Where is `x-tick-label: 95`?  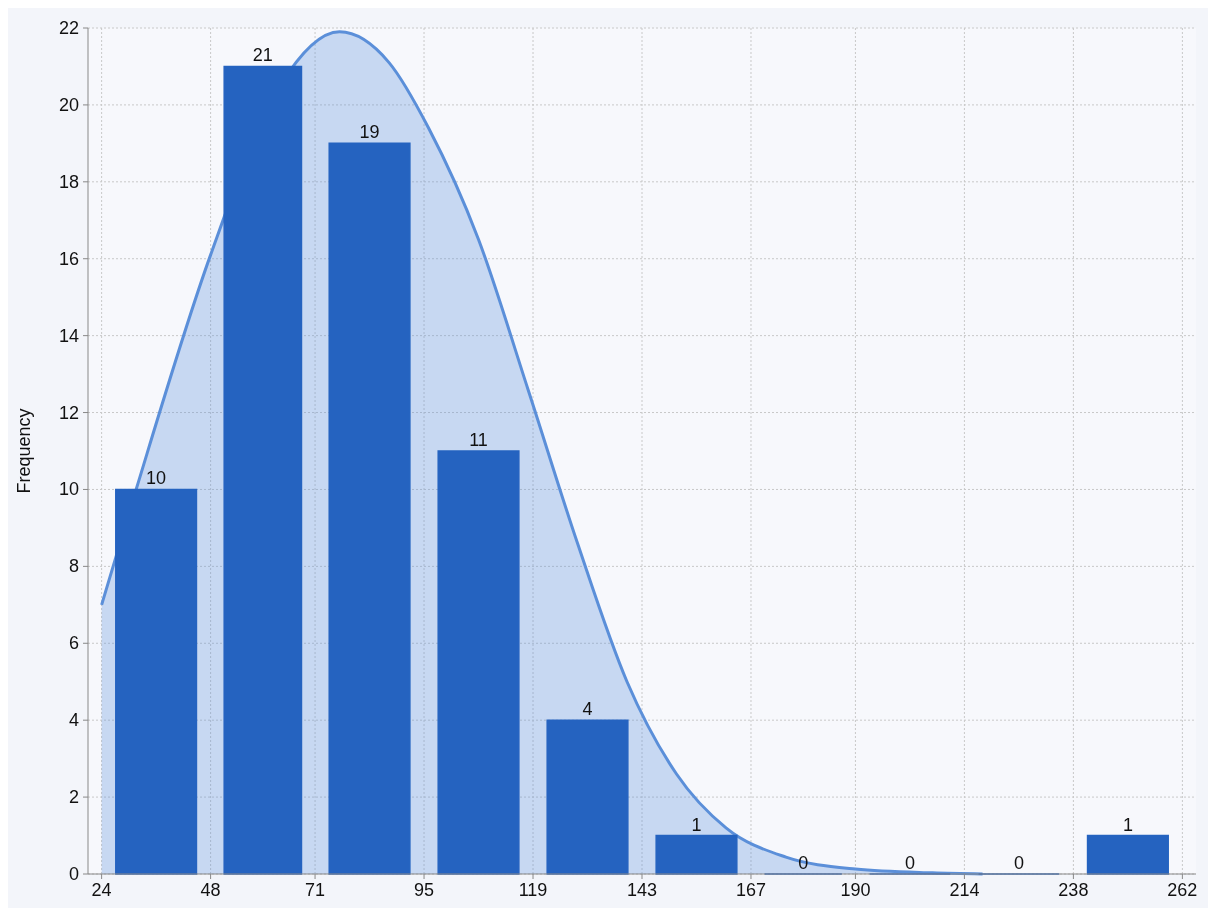 x-tick-label: 95 is located at coordinates (424, 890).